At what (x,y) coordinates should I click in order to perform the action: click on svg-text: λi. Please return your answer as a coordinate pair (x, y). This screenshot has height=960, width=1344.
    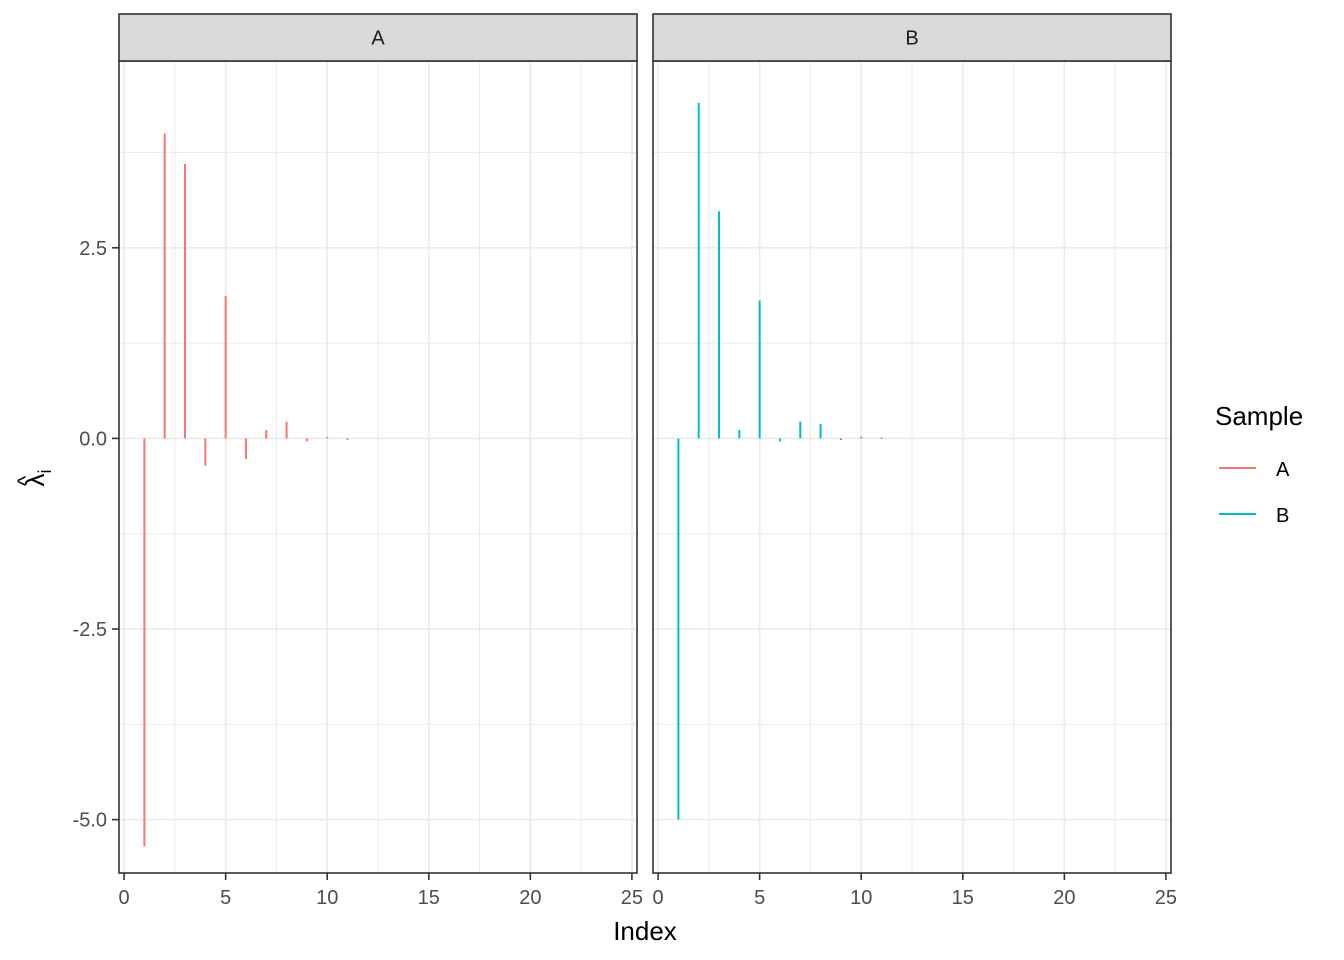
    Looking at the image, I should click on (37, 478).